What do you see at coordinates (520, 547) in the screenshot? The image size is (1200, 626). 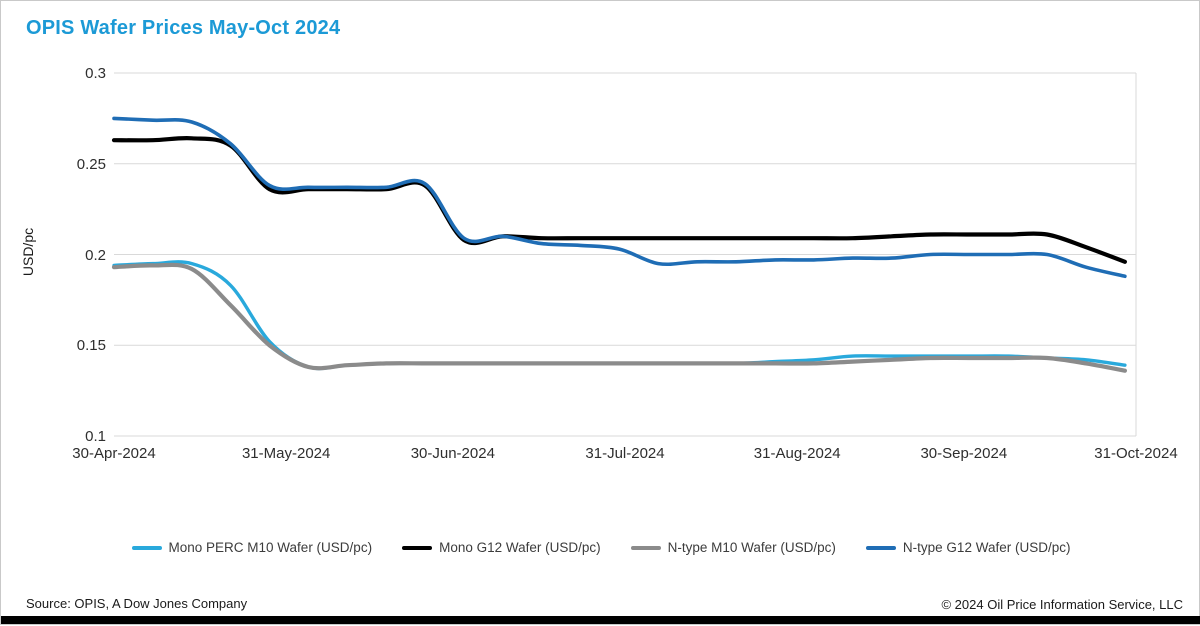 I see `legend-label: Mono G12 Wafer (USD/pc)` at bounding box center [520, 547].